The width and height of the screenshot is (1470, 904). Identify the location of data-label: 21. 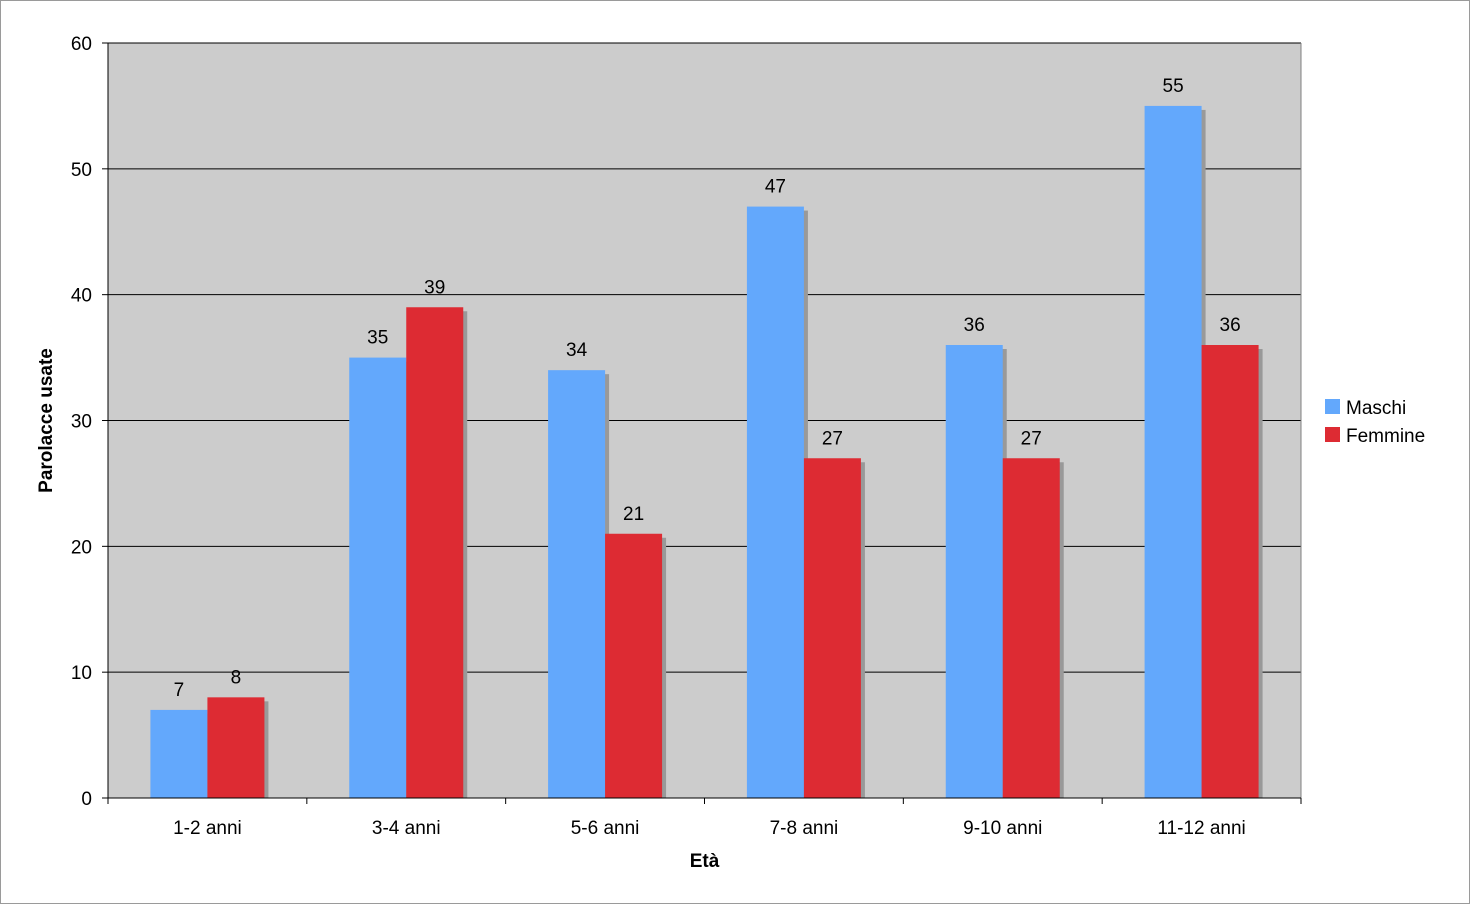
(633, 514).